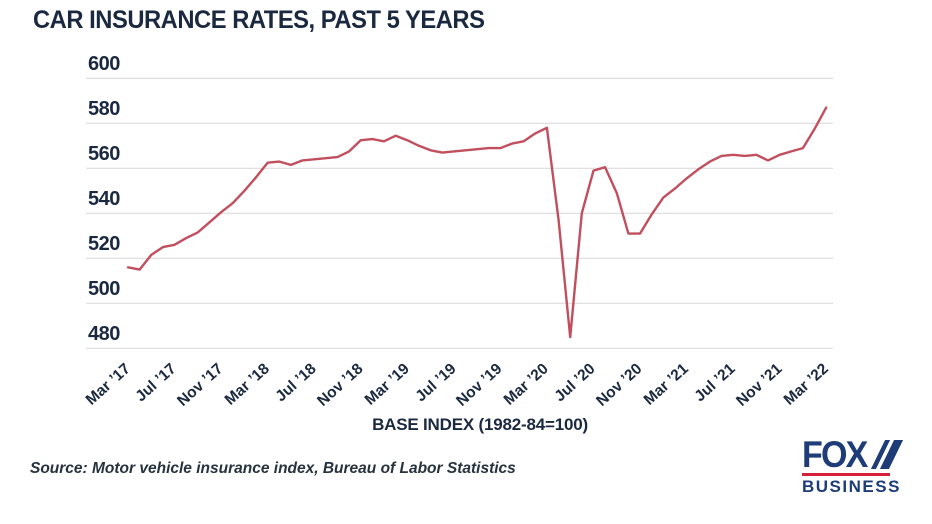 The width and height of the screenshot is (932, 524). I want to click on x-axis-title: BASE INDEX (1982-84=100), so click(480, 424).